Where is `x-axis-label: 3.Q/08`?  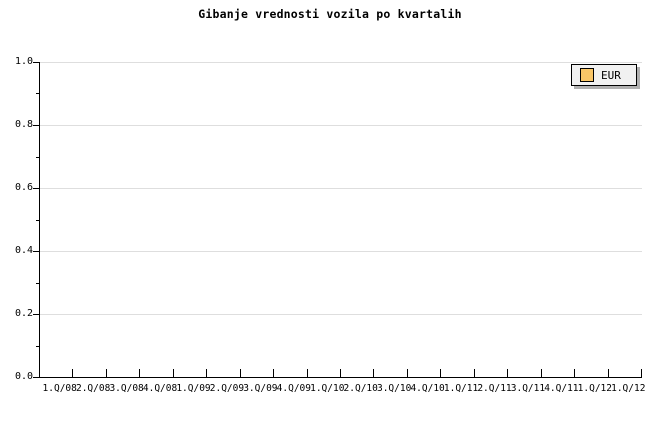
x-axis-label: 3.Q/08 is located at coordinates (126, 388).